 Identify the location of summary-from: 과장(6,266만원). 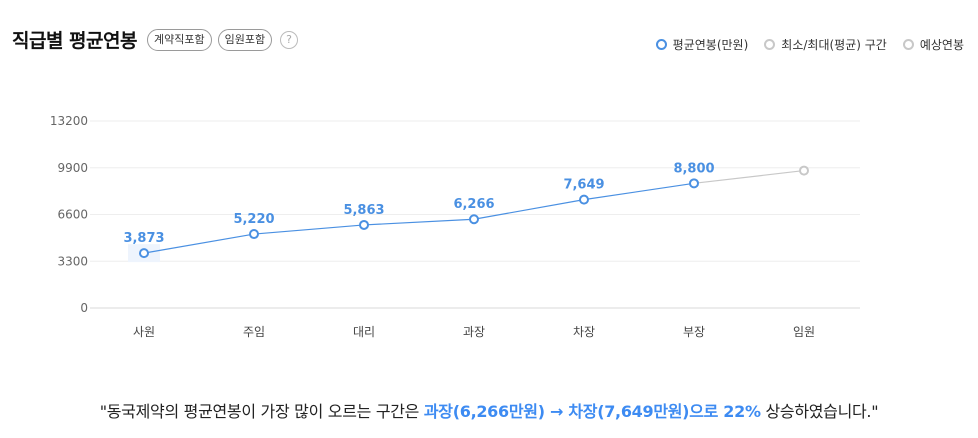
(484, 411).